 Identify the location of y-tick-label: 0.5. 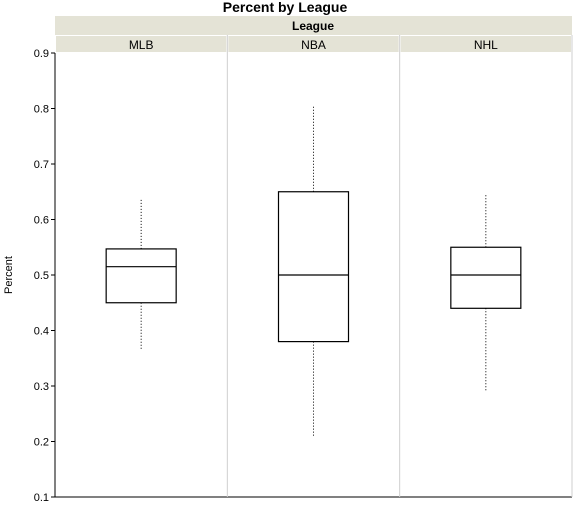
(41, 276).